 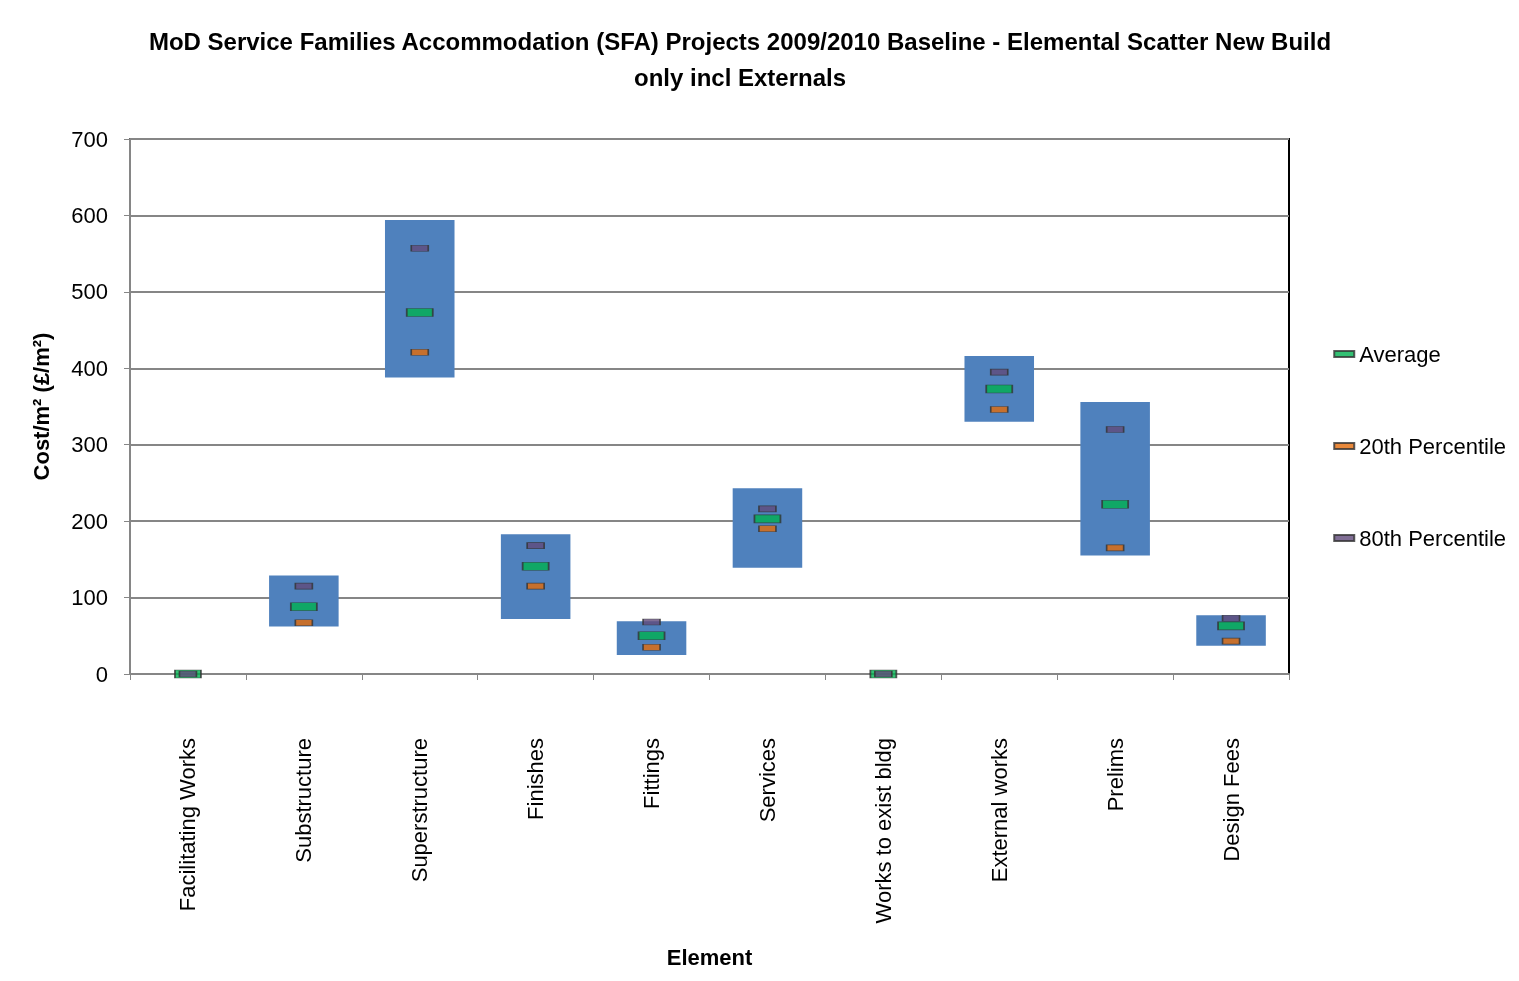 I want to click on x-tick-label: Works to exist bldg, so click(x=883, y=831).